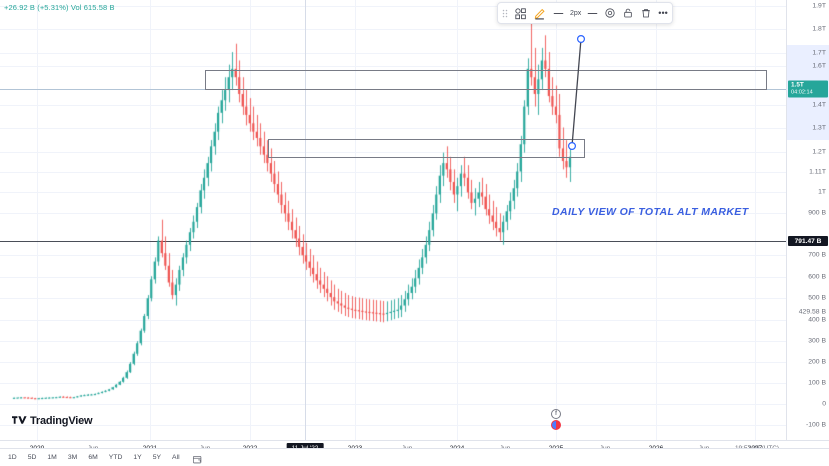 The height and width of the screenshot is (466, 829). I want to click on drawing-toolbar: 2px •••, so click(585, 13).